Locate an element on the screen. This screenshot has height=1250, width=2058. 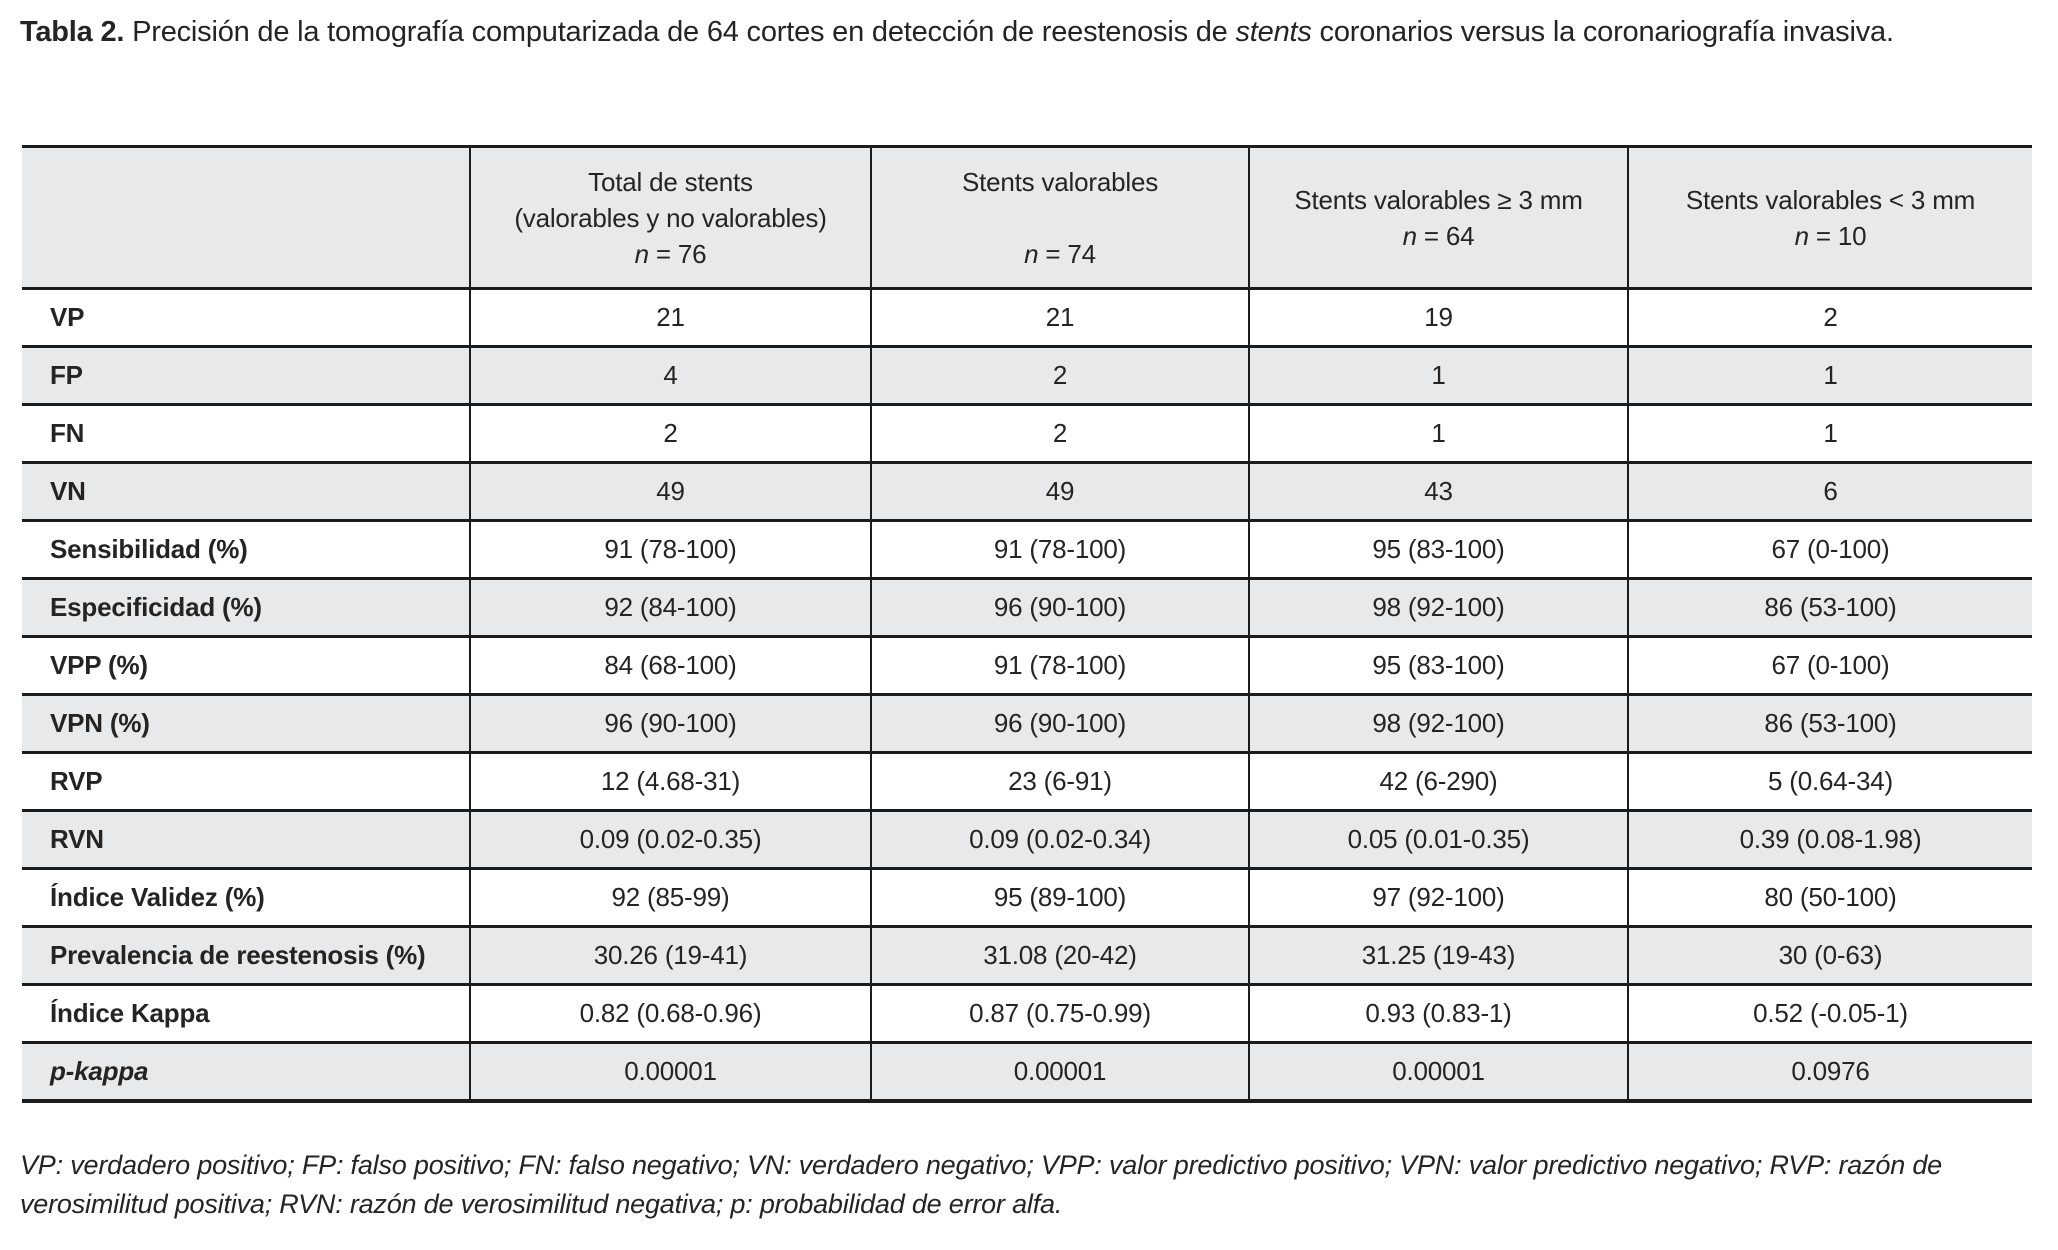
table-cell: 31.25 (19-43) is located at coordinates (1438, 955).